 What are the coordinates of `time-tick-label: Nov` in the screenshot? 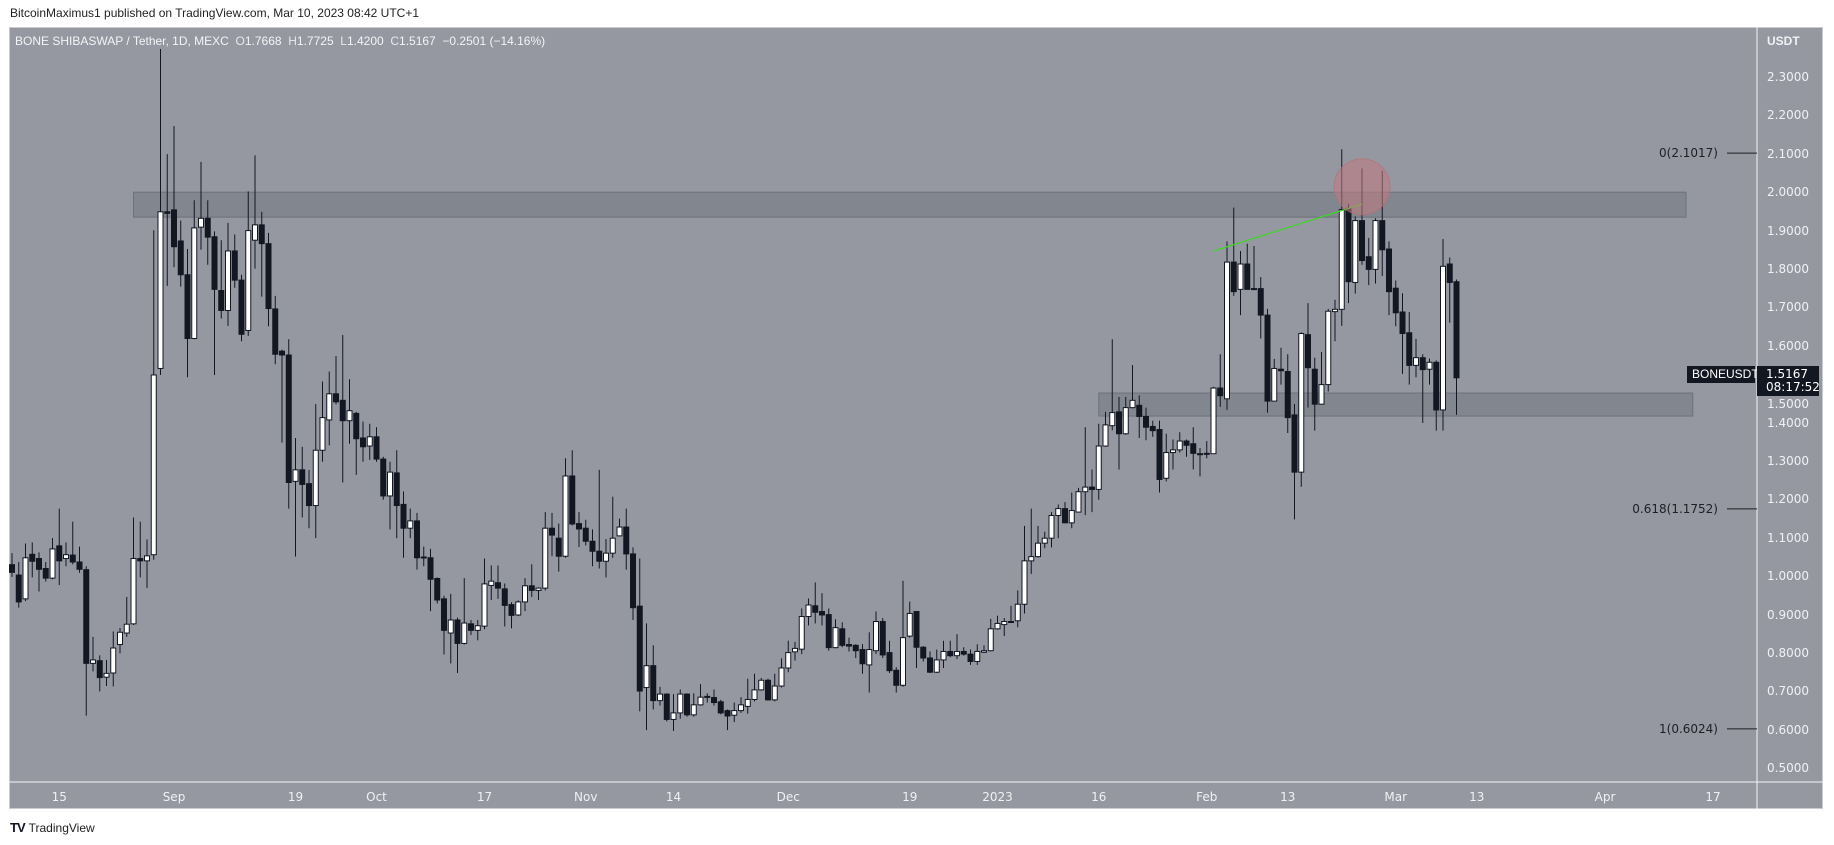 It's located at (586, 797).